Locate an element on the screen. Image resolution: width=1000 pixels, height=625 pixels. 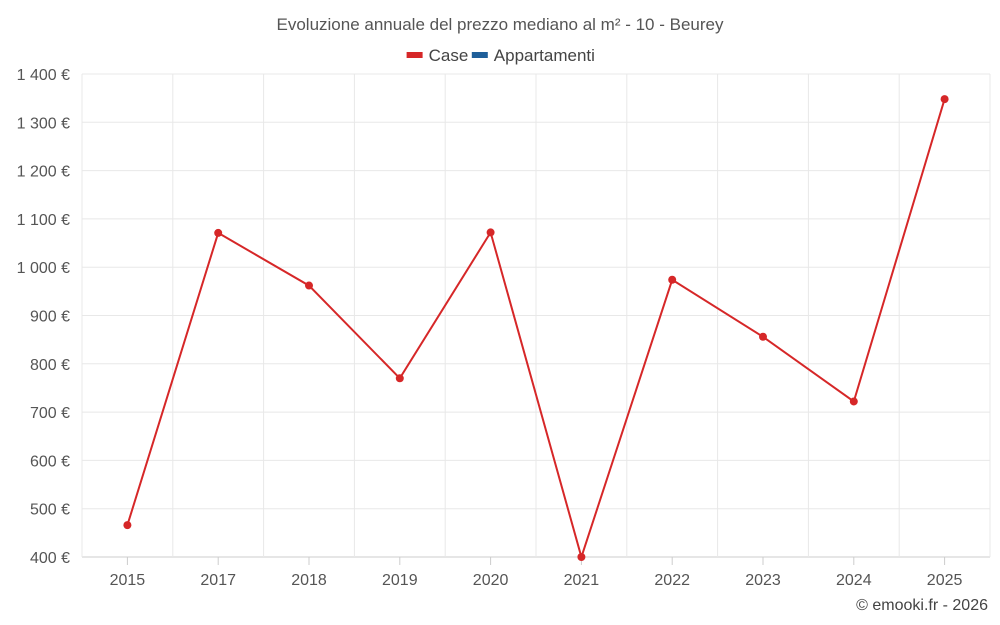
x-tick-label: 2021 is located at coordinates (582, 580).